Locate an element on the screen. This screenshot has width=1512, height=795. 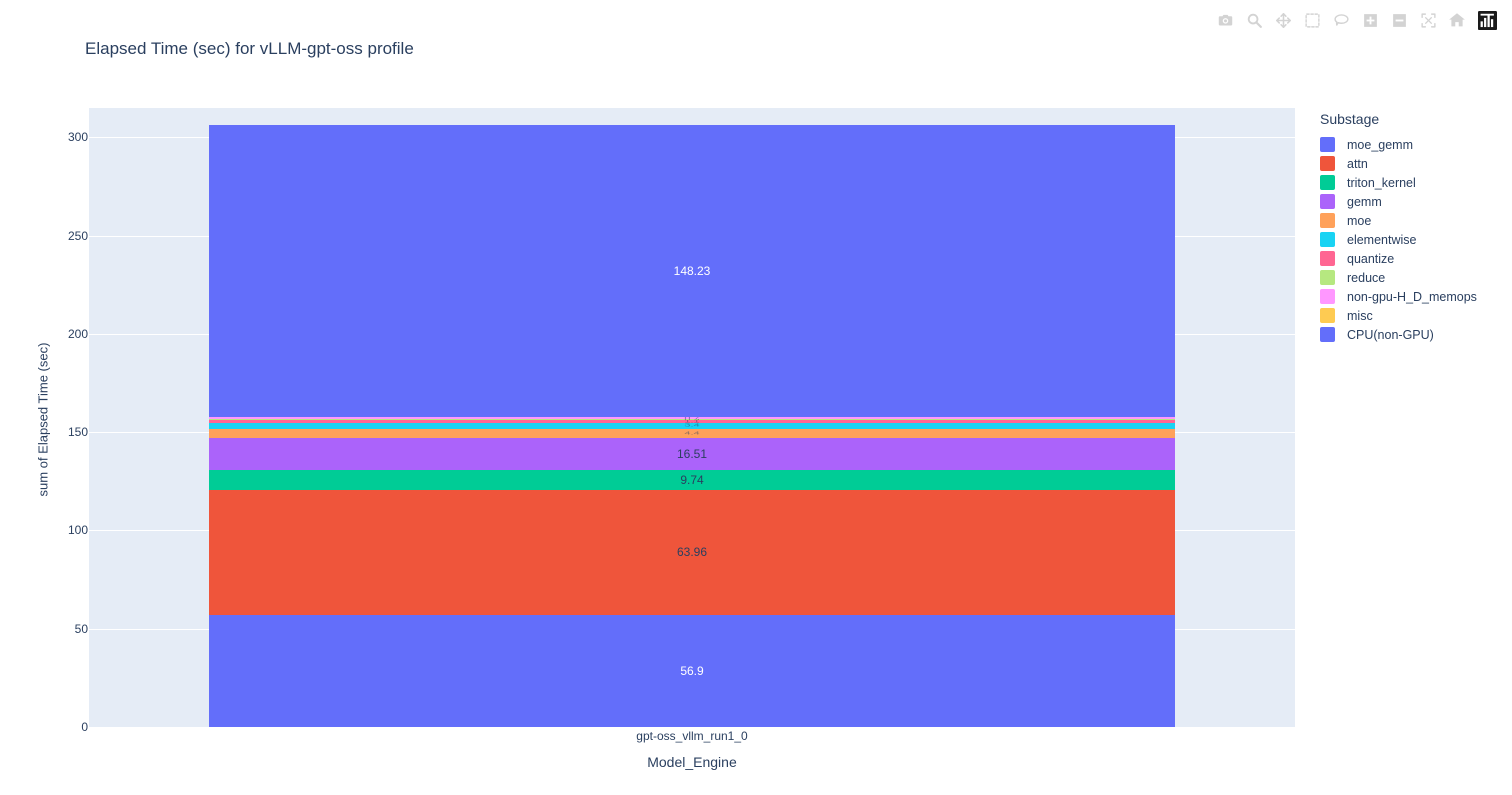
plotly-logo-icon is located at coordinates (1487, 20).